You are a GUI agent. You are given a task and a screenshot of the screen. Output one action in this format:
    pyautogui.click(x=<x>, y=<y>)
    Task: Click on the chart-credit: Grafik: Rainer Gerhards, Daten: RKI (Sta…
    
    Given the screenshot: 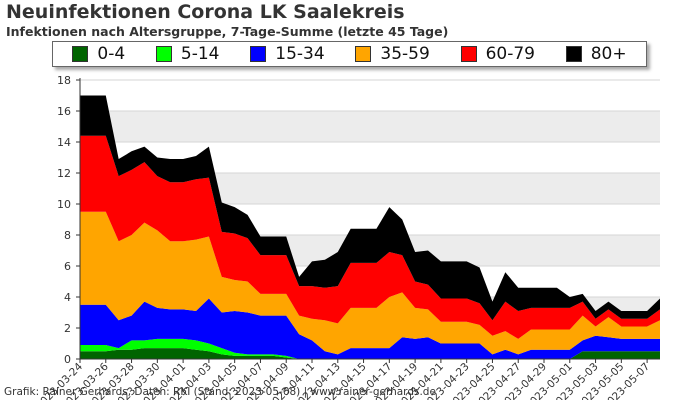 What is the action you would take?
    pyautogui.click(x=220, y=392)
    